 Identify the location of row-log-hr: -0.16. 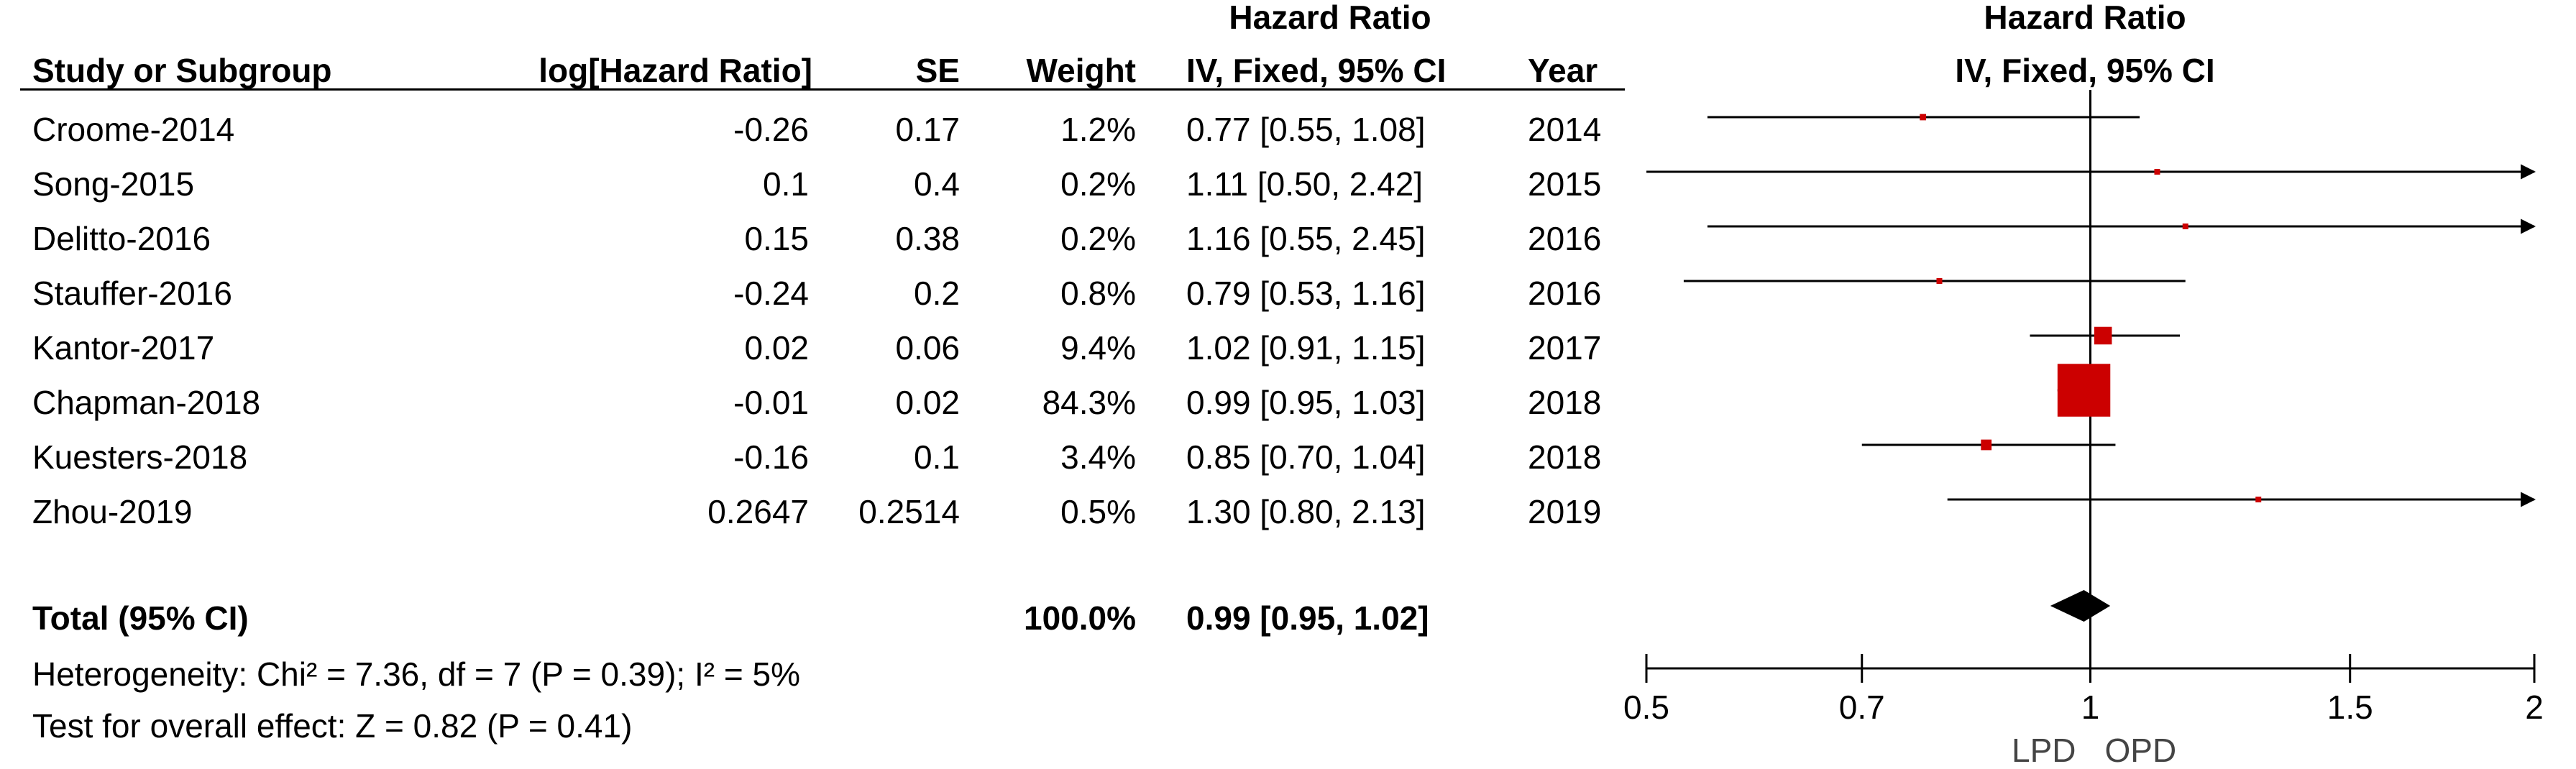
(771, 457).